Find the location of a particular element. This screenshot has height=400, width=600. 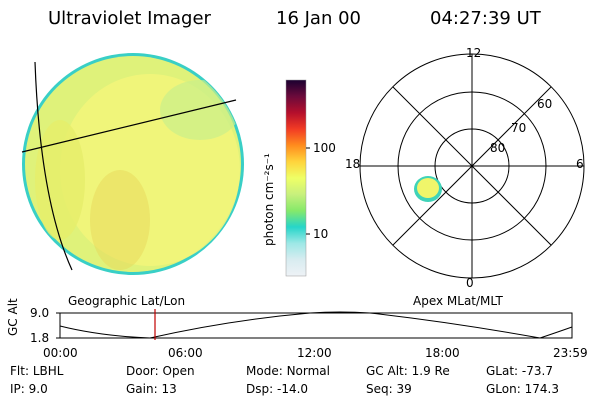

status-door: Door: Open is located at coordinates (160, 371).